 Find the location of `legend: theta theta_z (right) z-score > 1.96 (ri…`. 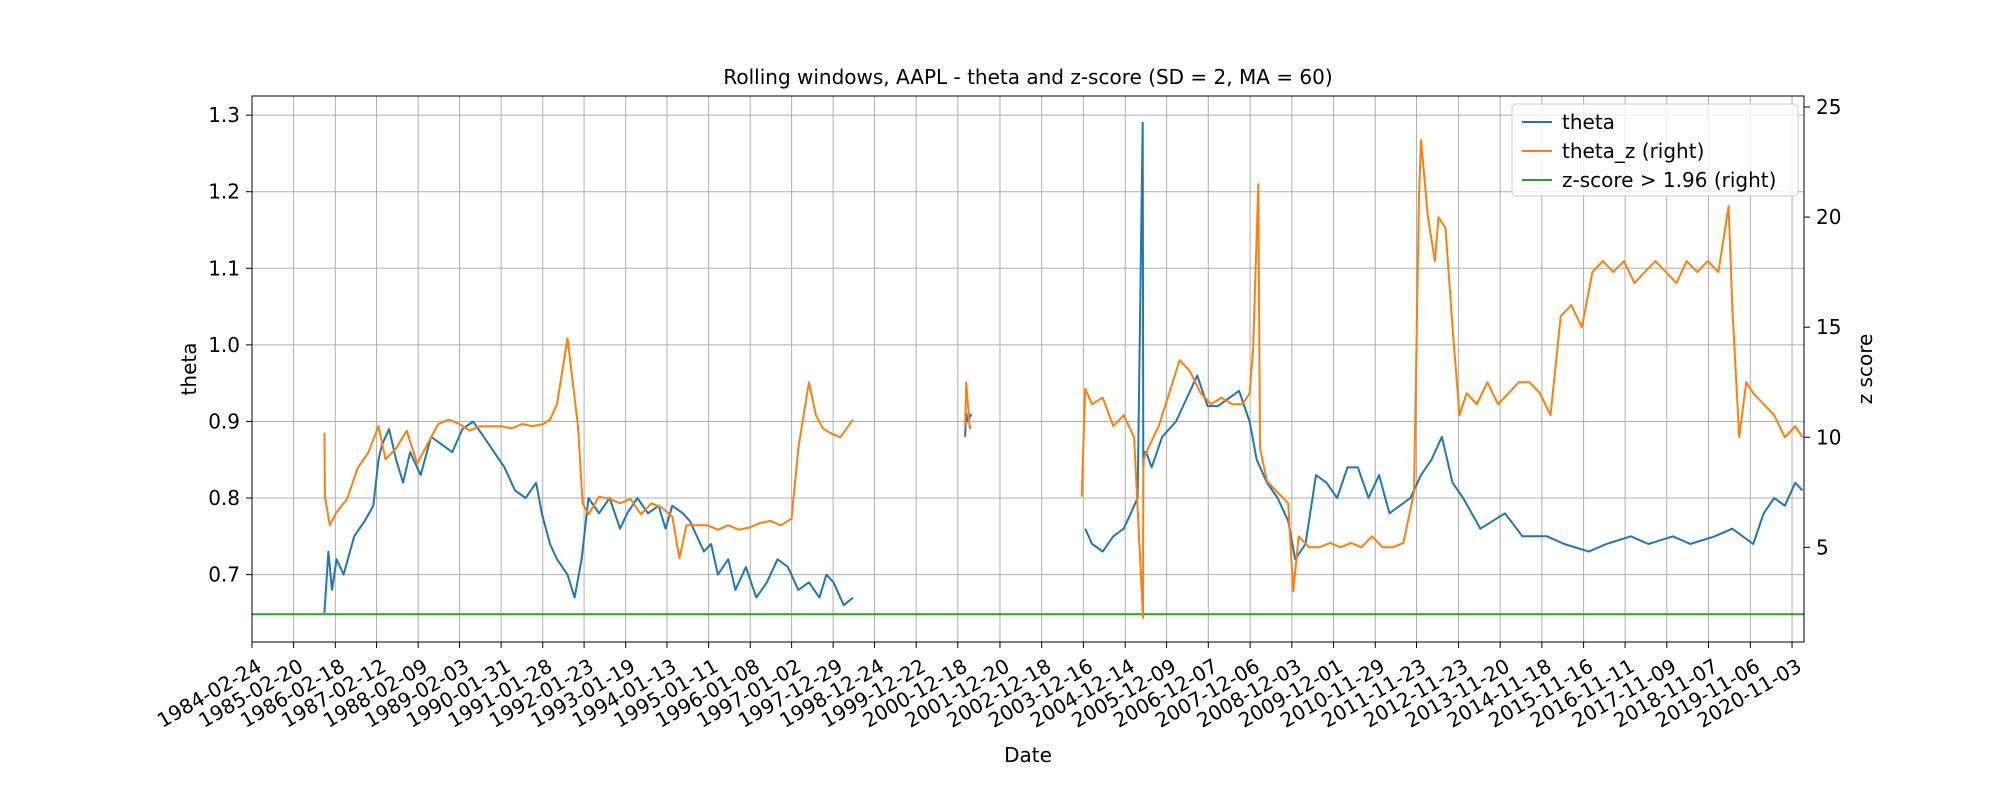

legend: theta theta_z (right) z-score > 1.96 (ri… is located at coordinates (1655, 150).